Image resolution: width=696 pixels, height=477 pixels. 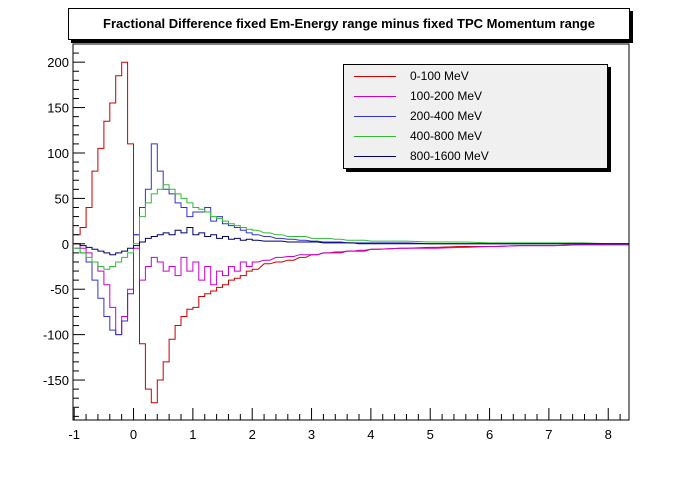 What do you see at coordinates (311, 434) in the screenshot?
I see `x-tick-label: 3` at bounding box center [311, 434].